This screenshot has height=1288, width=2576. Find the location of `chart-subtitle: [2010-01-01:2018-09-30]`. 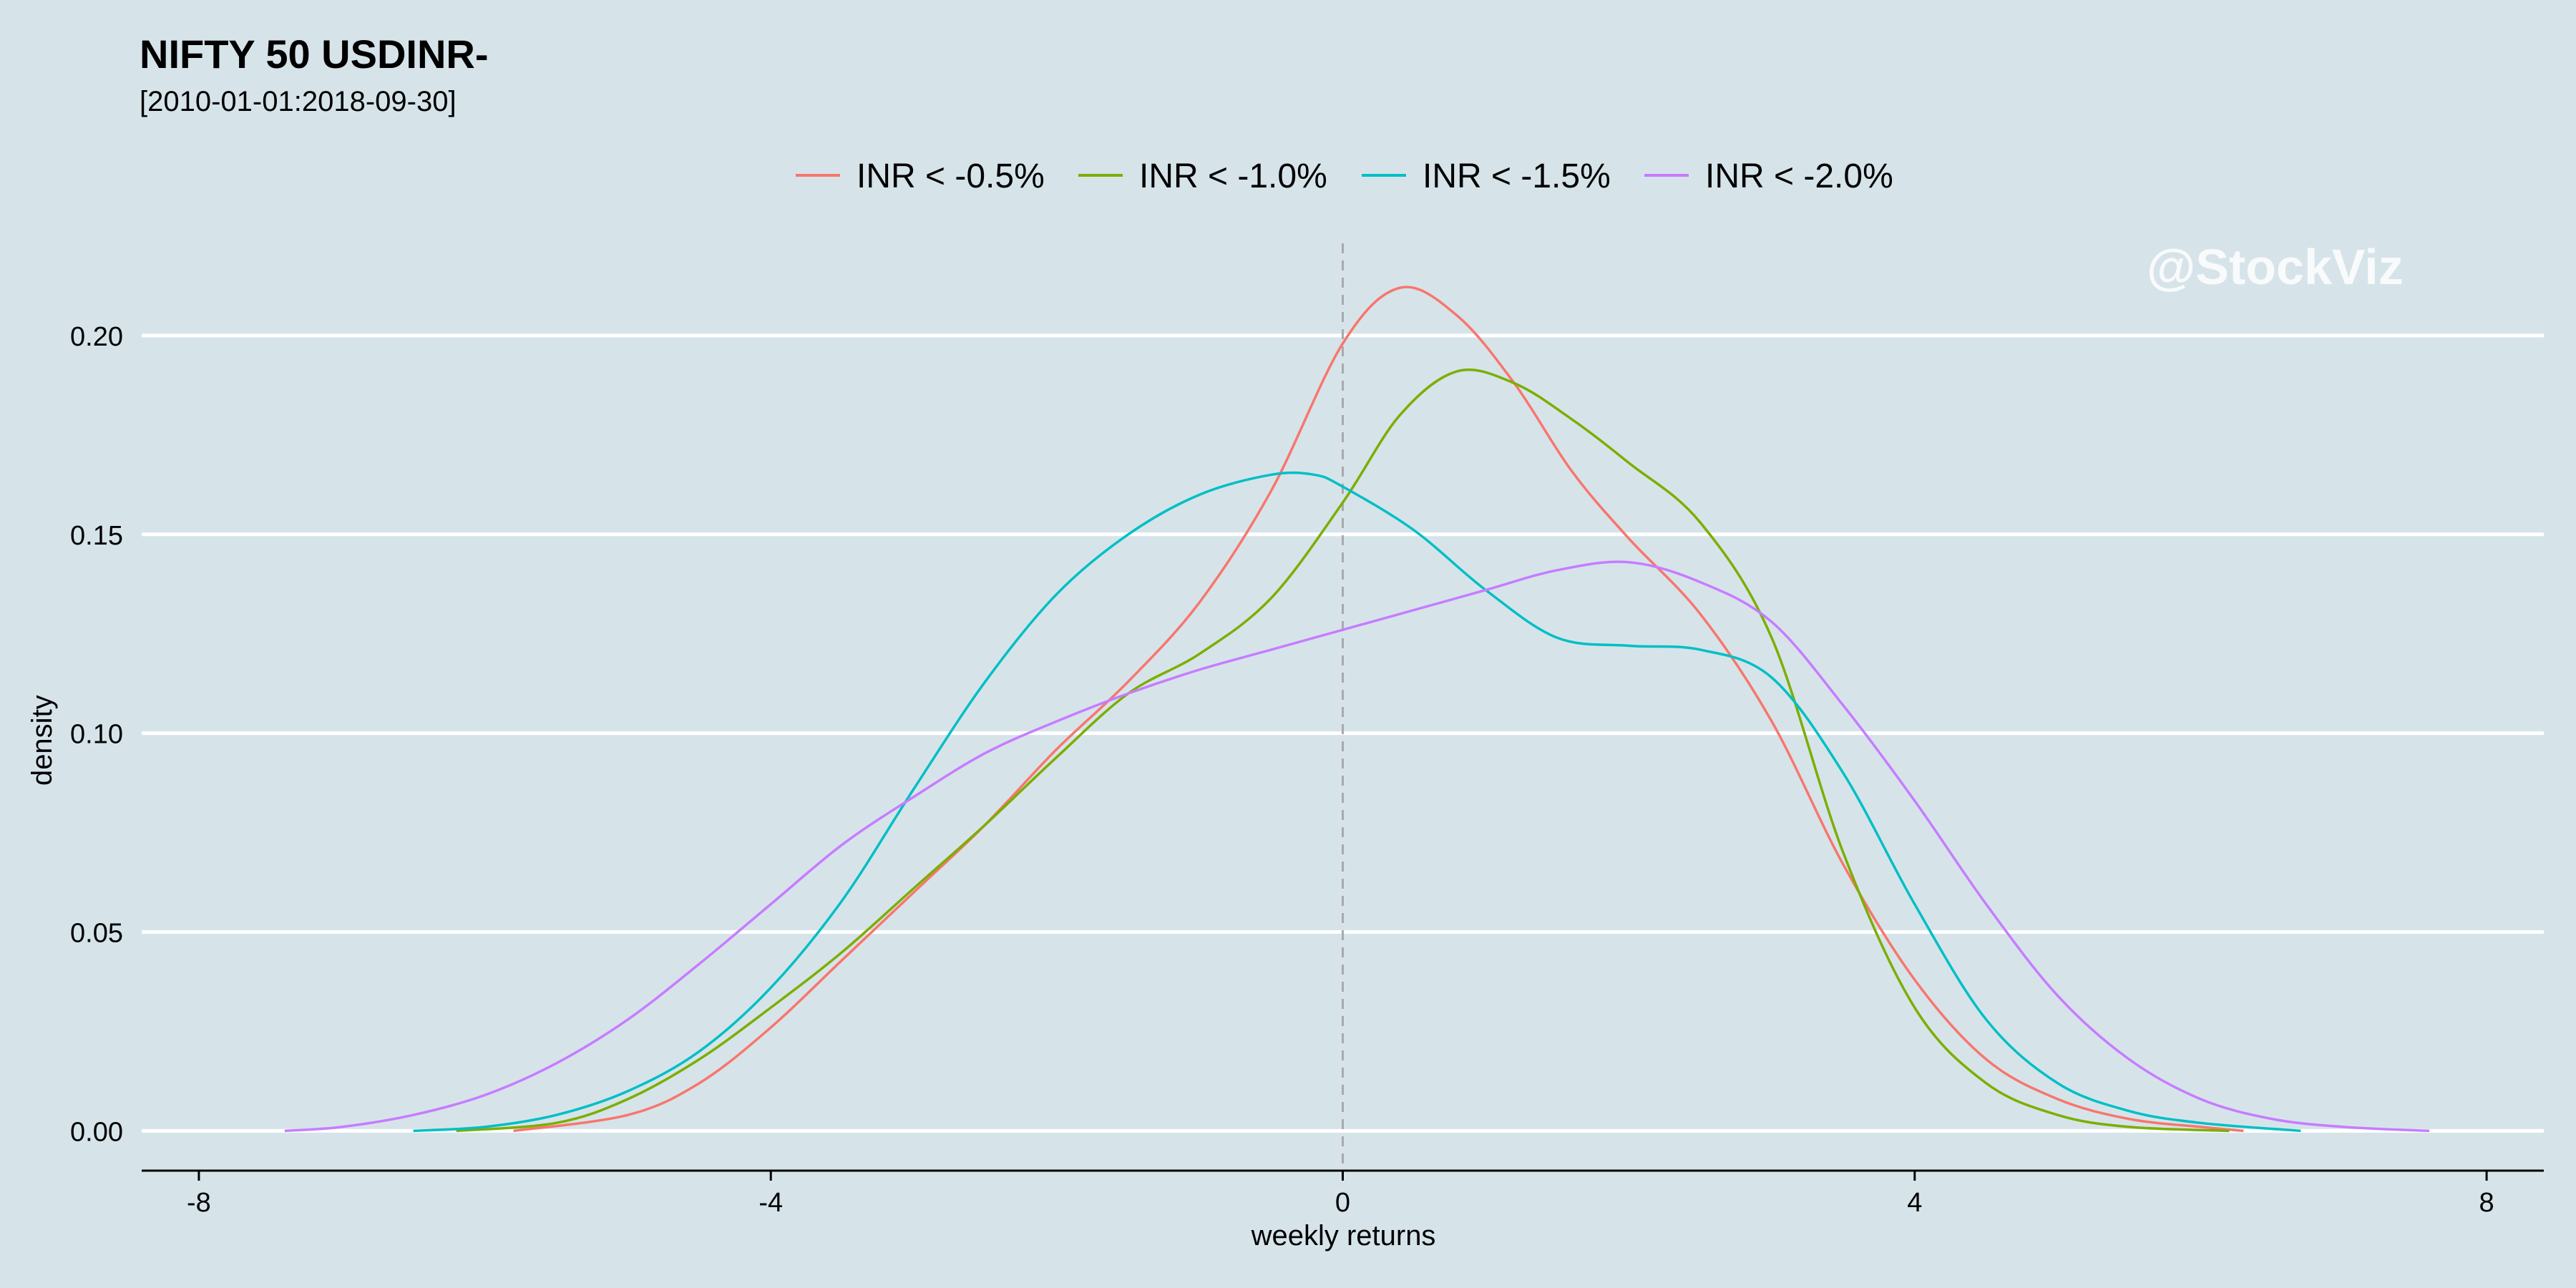

chart-subtitle: [2010-01-01:2018-09-30] is located at coordinates (298, 101).